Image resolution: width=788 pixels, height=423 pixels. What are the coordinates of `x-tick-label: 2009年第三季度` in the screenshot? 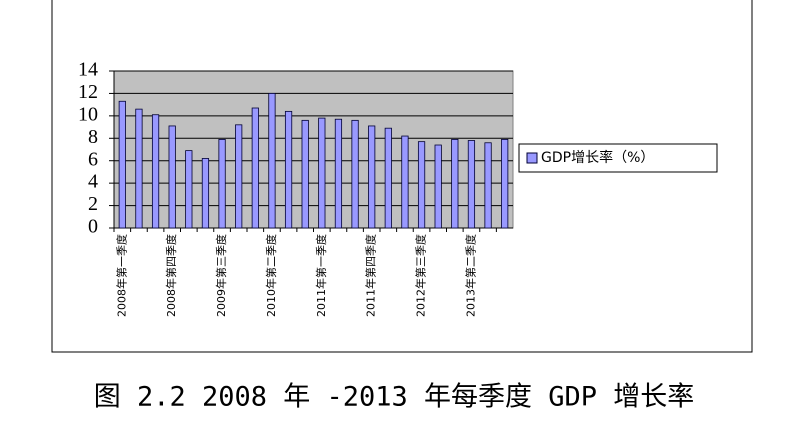 It's located at (221, 275).